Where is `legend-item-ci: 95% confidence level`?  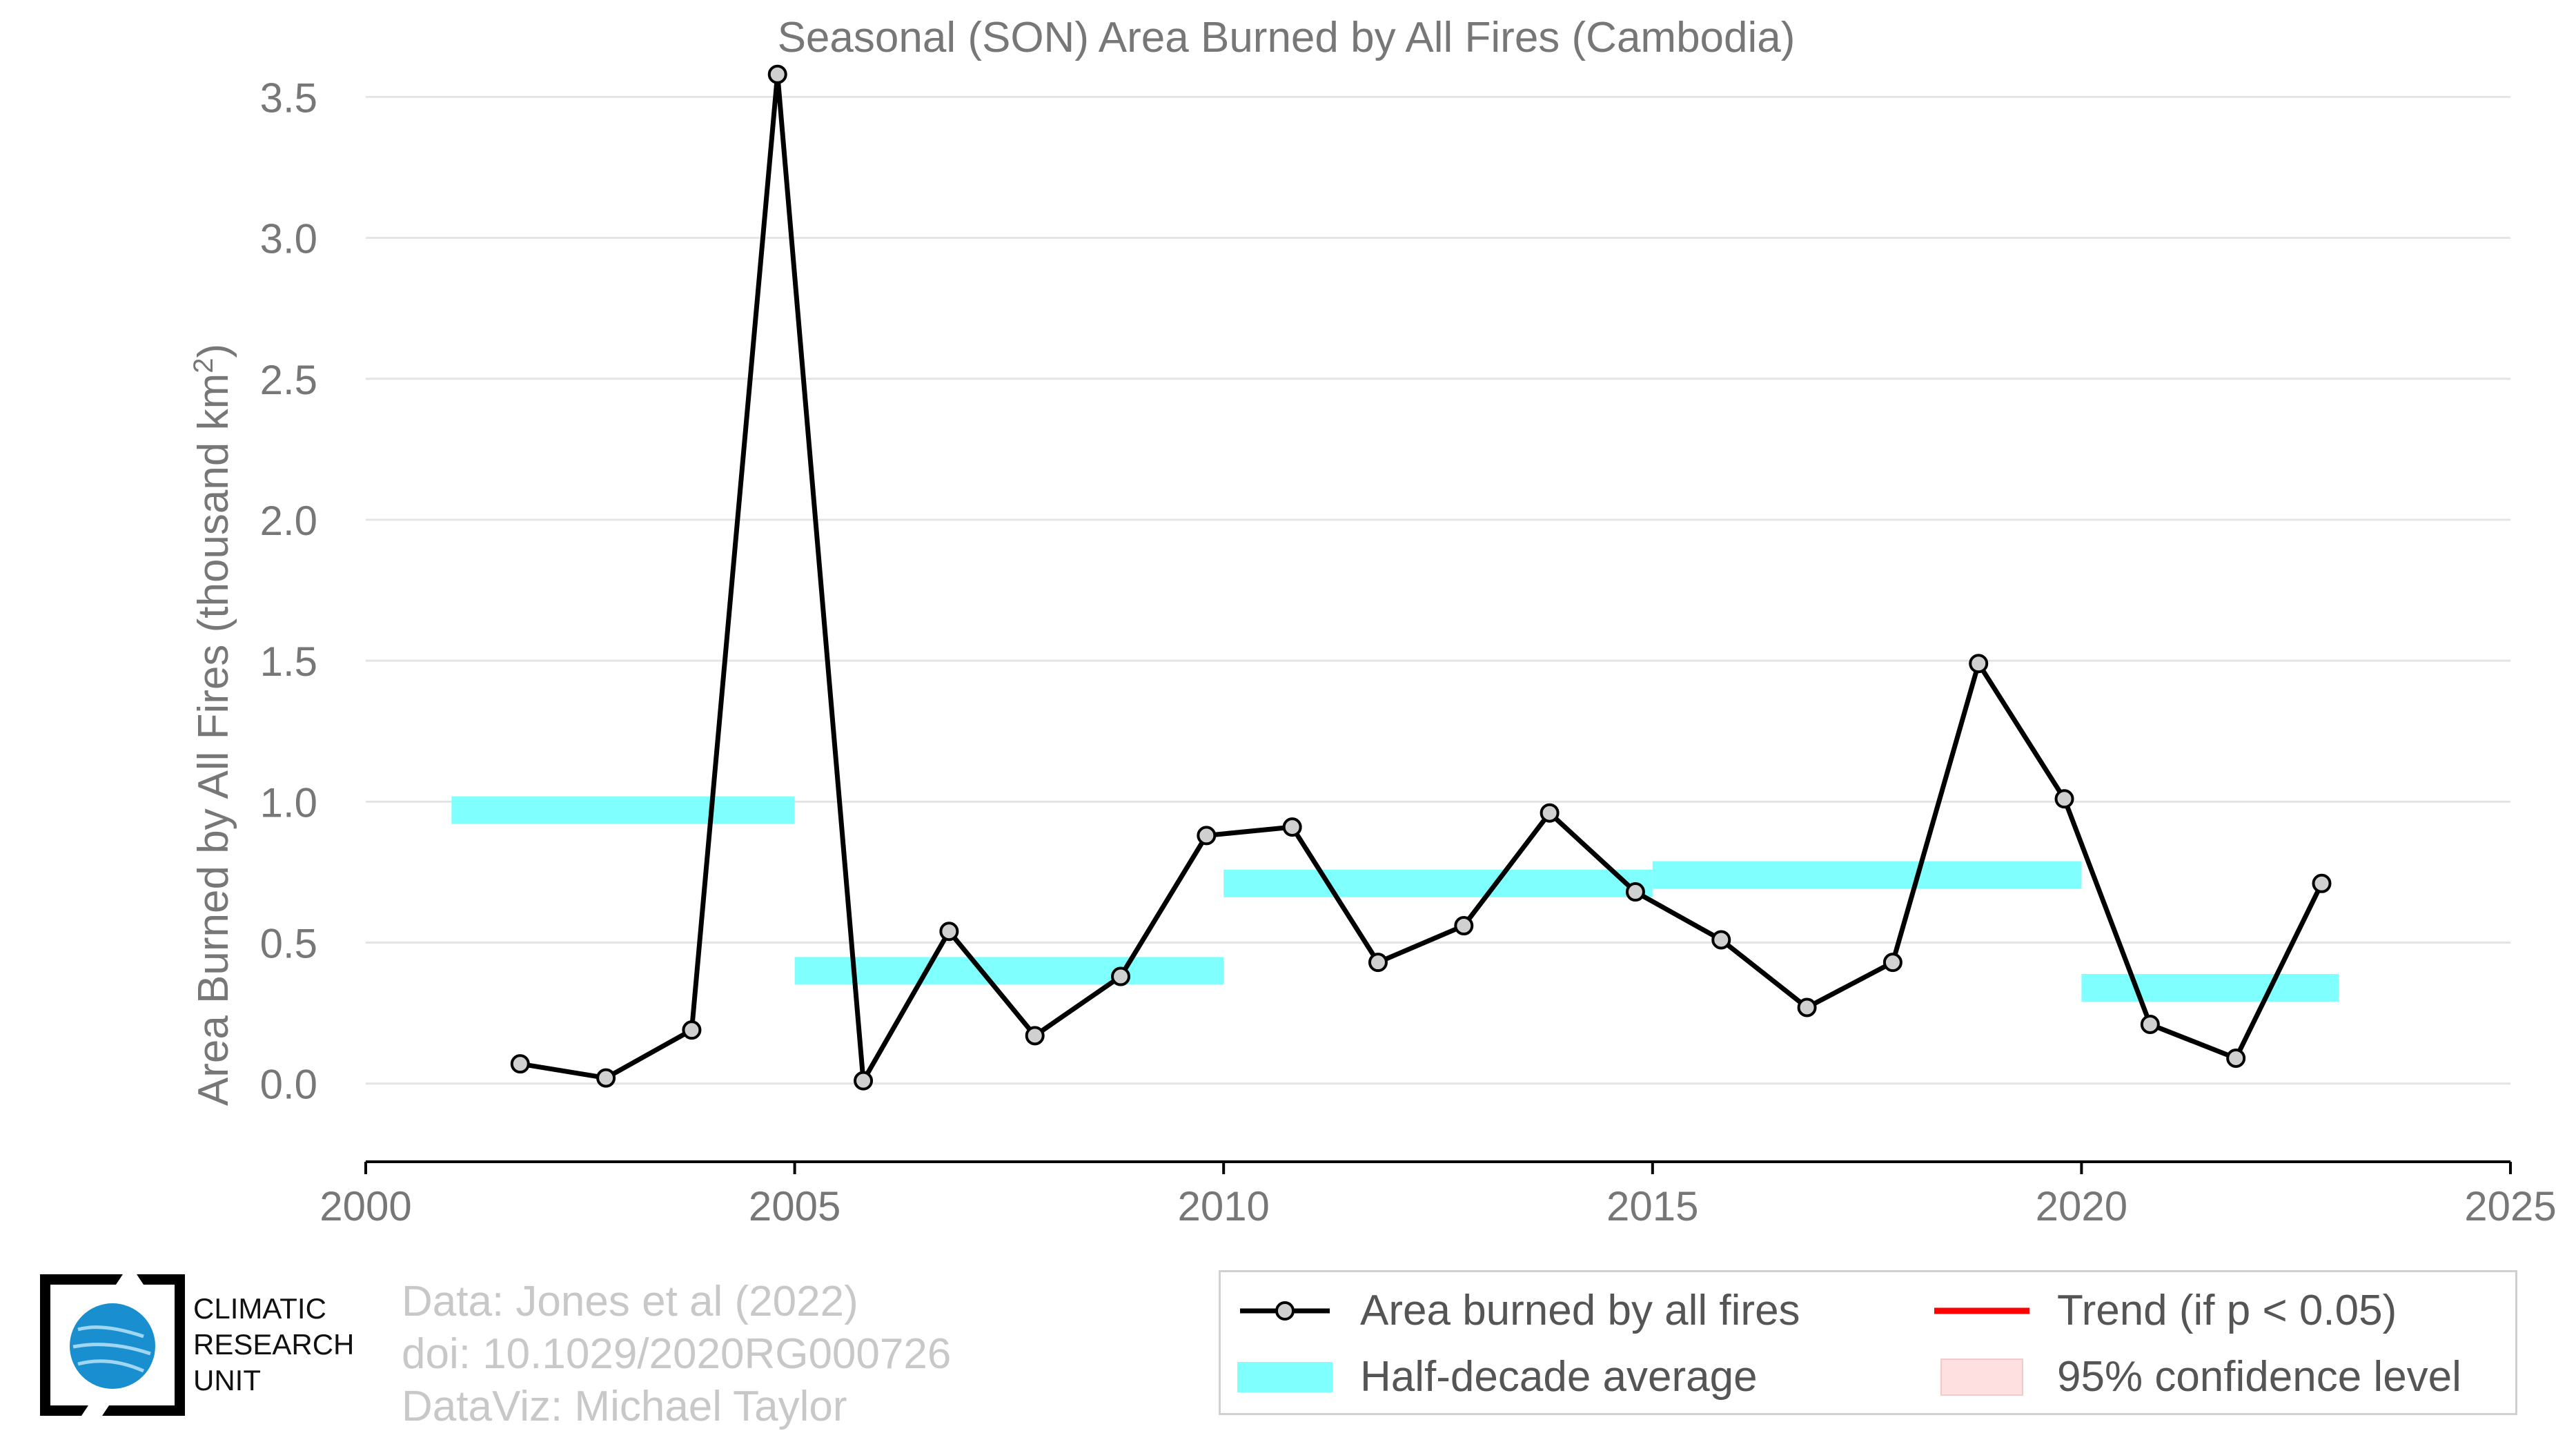 legend-item-ci: 95% confidence level is located at coordinates (2197, 1376).